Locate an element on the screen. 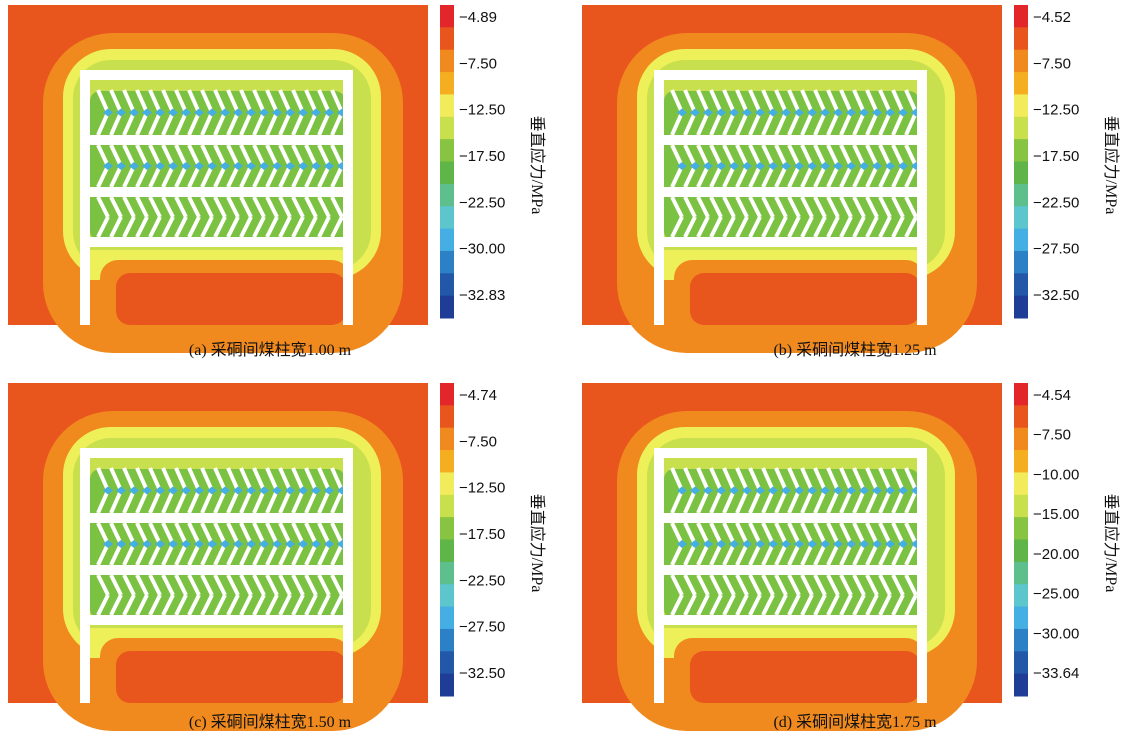  colorbar-tick-label: −32.50 is located at coordinates (482, 673).